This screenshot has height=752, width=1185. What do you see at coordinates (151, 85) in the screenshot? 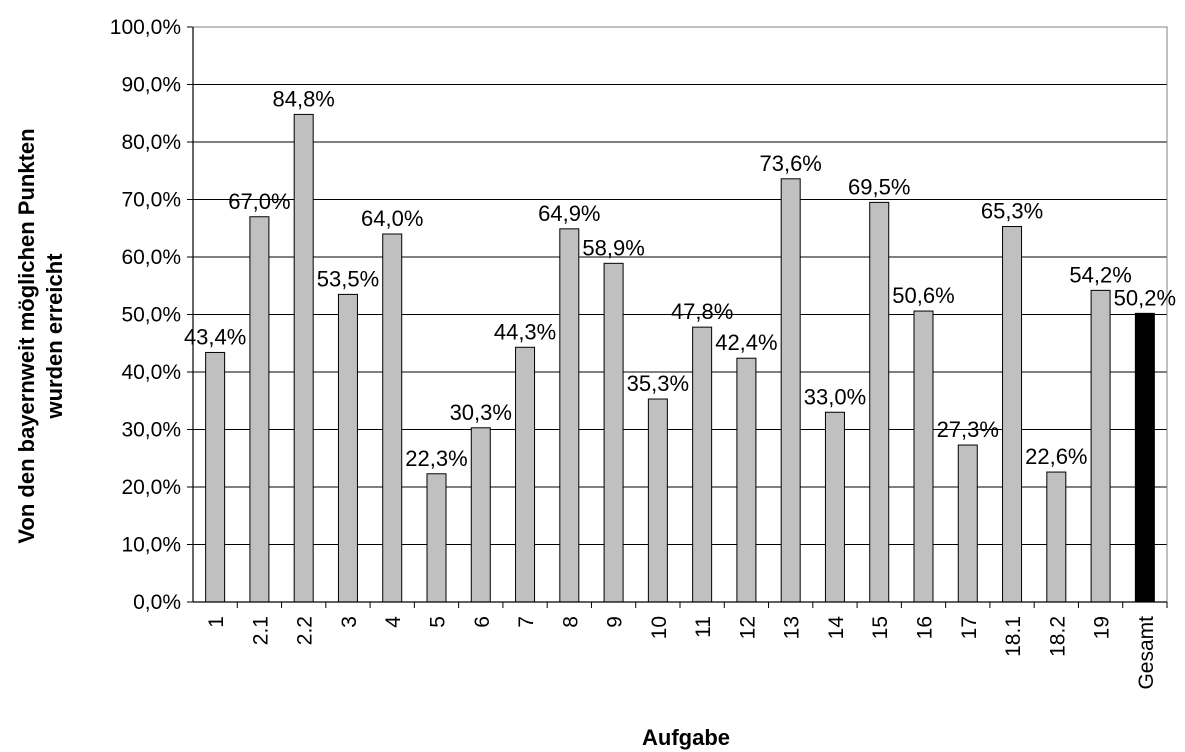
I see `y-tick-label: 90,0%` at bounding box center [151, 85].